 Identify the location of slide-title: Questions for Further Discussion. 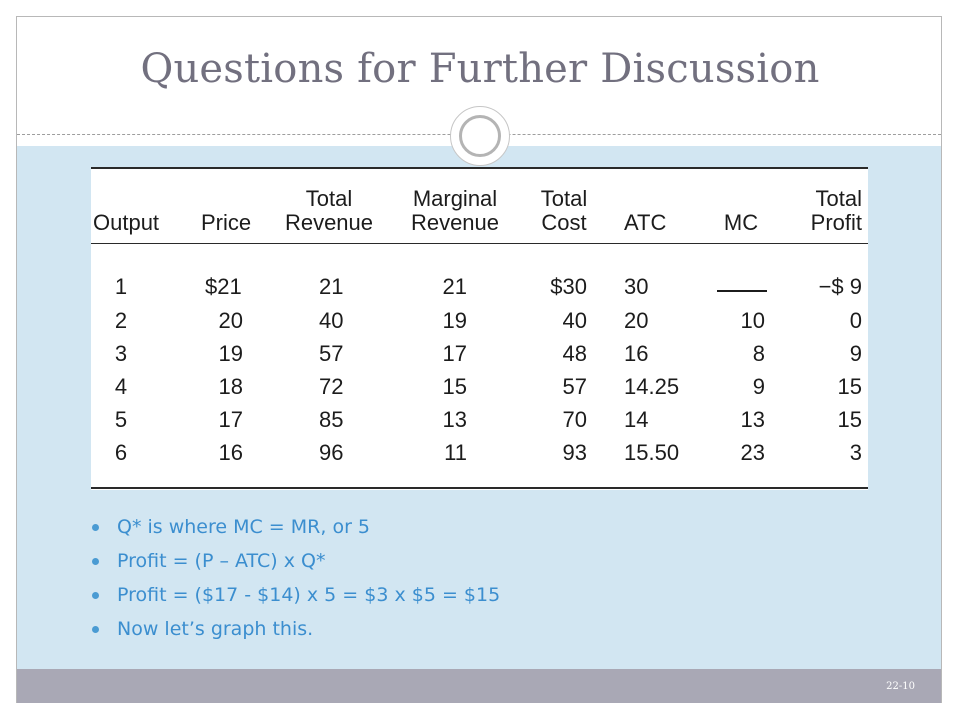
(480, 69).